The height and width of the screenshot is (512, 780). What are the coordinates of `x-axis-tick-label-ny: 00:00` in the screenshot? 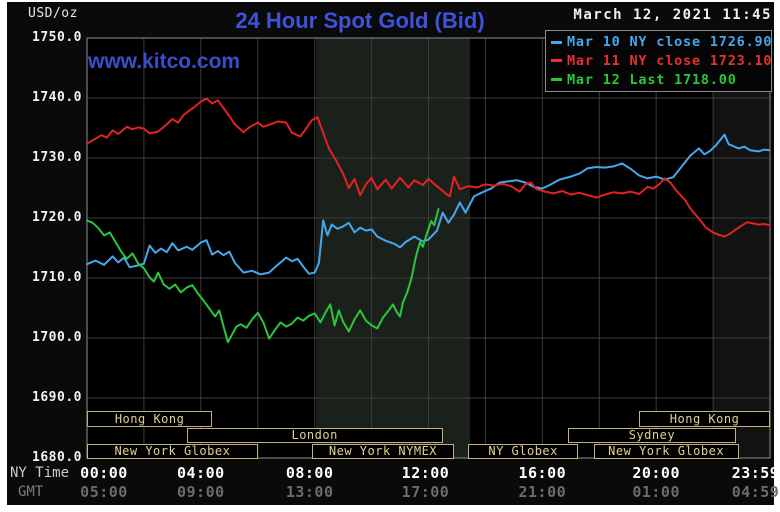 It's located at (104, 473).